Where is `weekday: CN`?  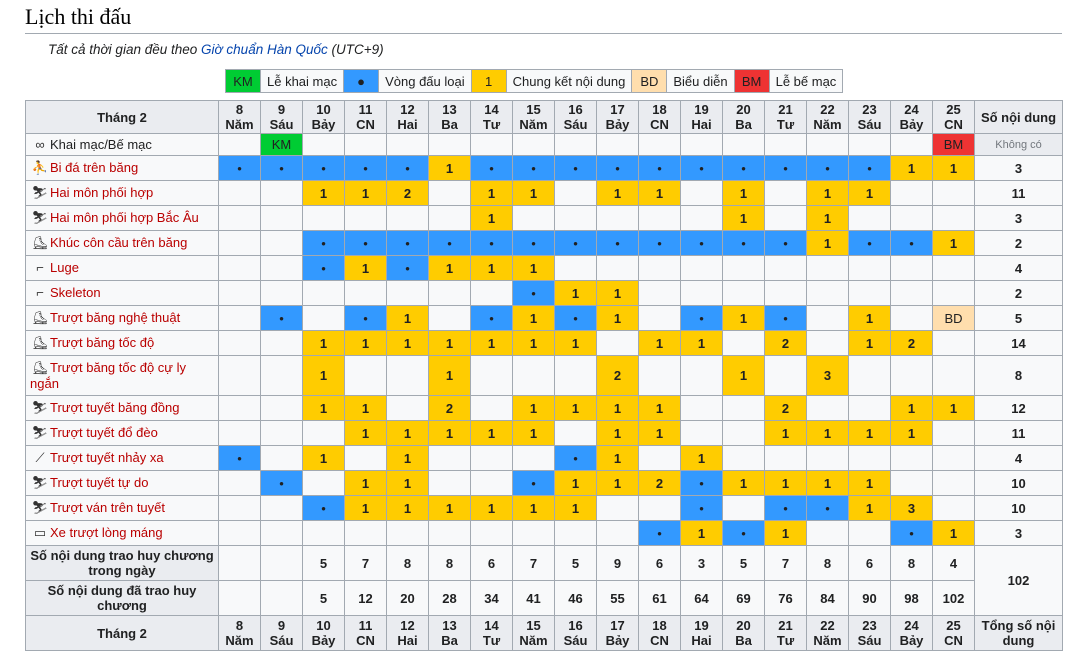
weekday: CN is located at coordinates (365, 124).